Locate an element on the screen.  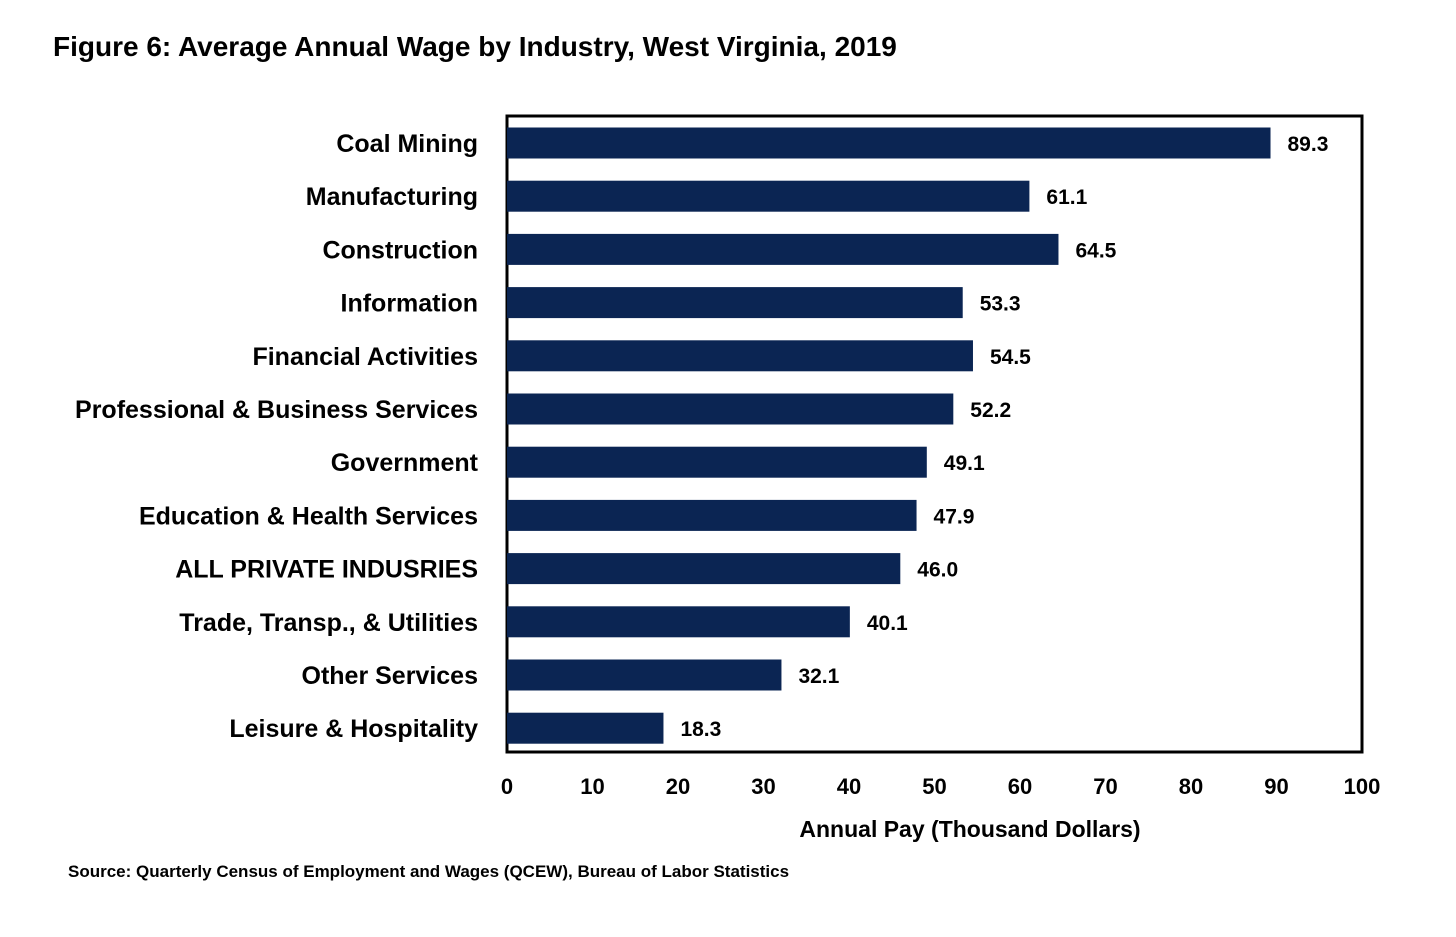
category-label-4: Financial Activities is located at coordinates (365, 357).